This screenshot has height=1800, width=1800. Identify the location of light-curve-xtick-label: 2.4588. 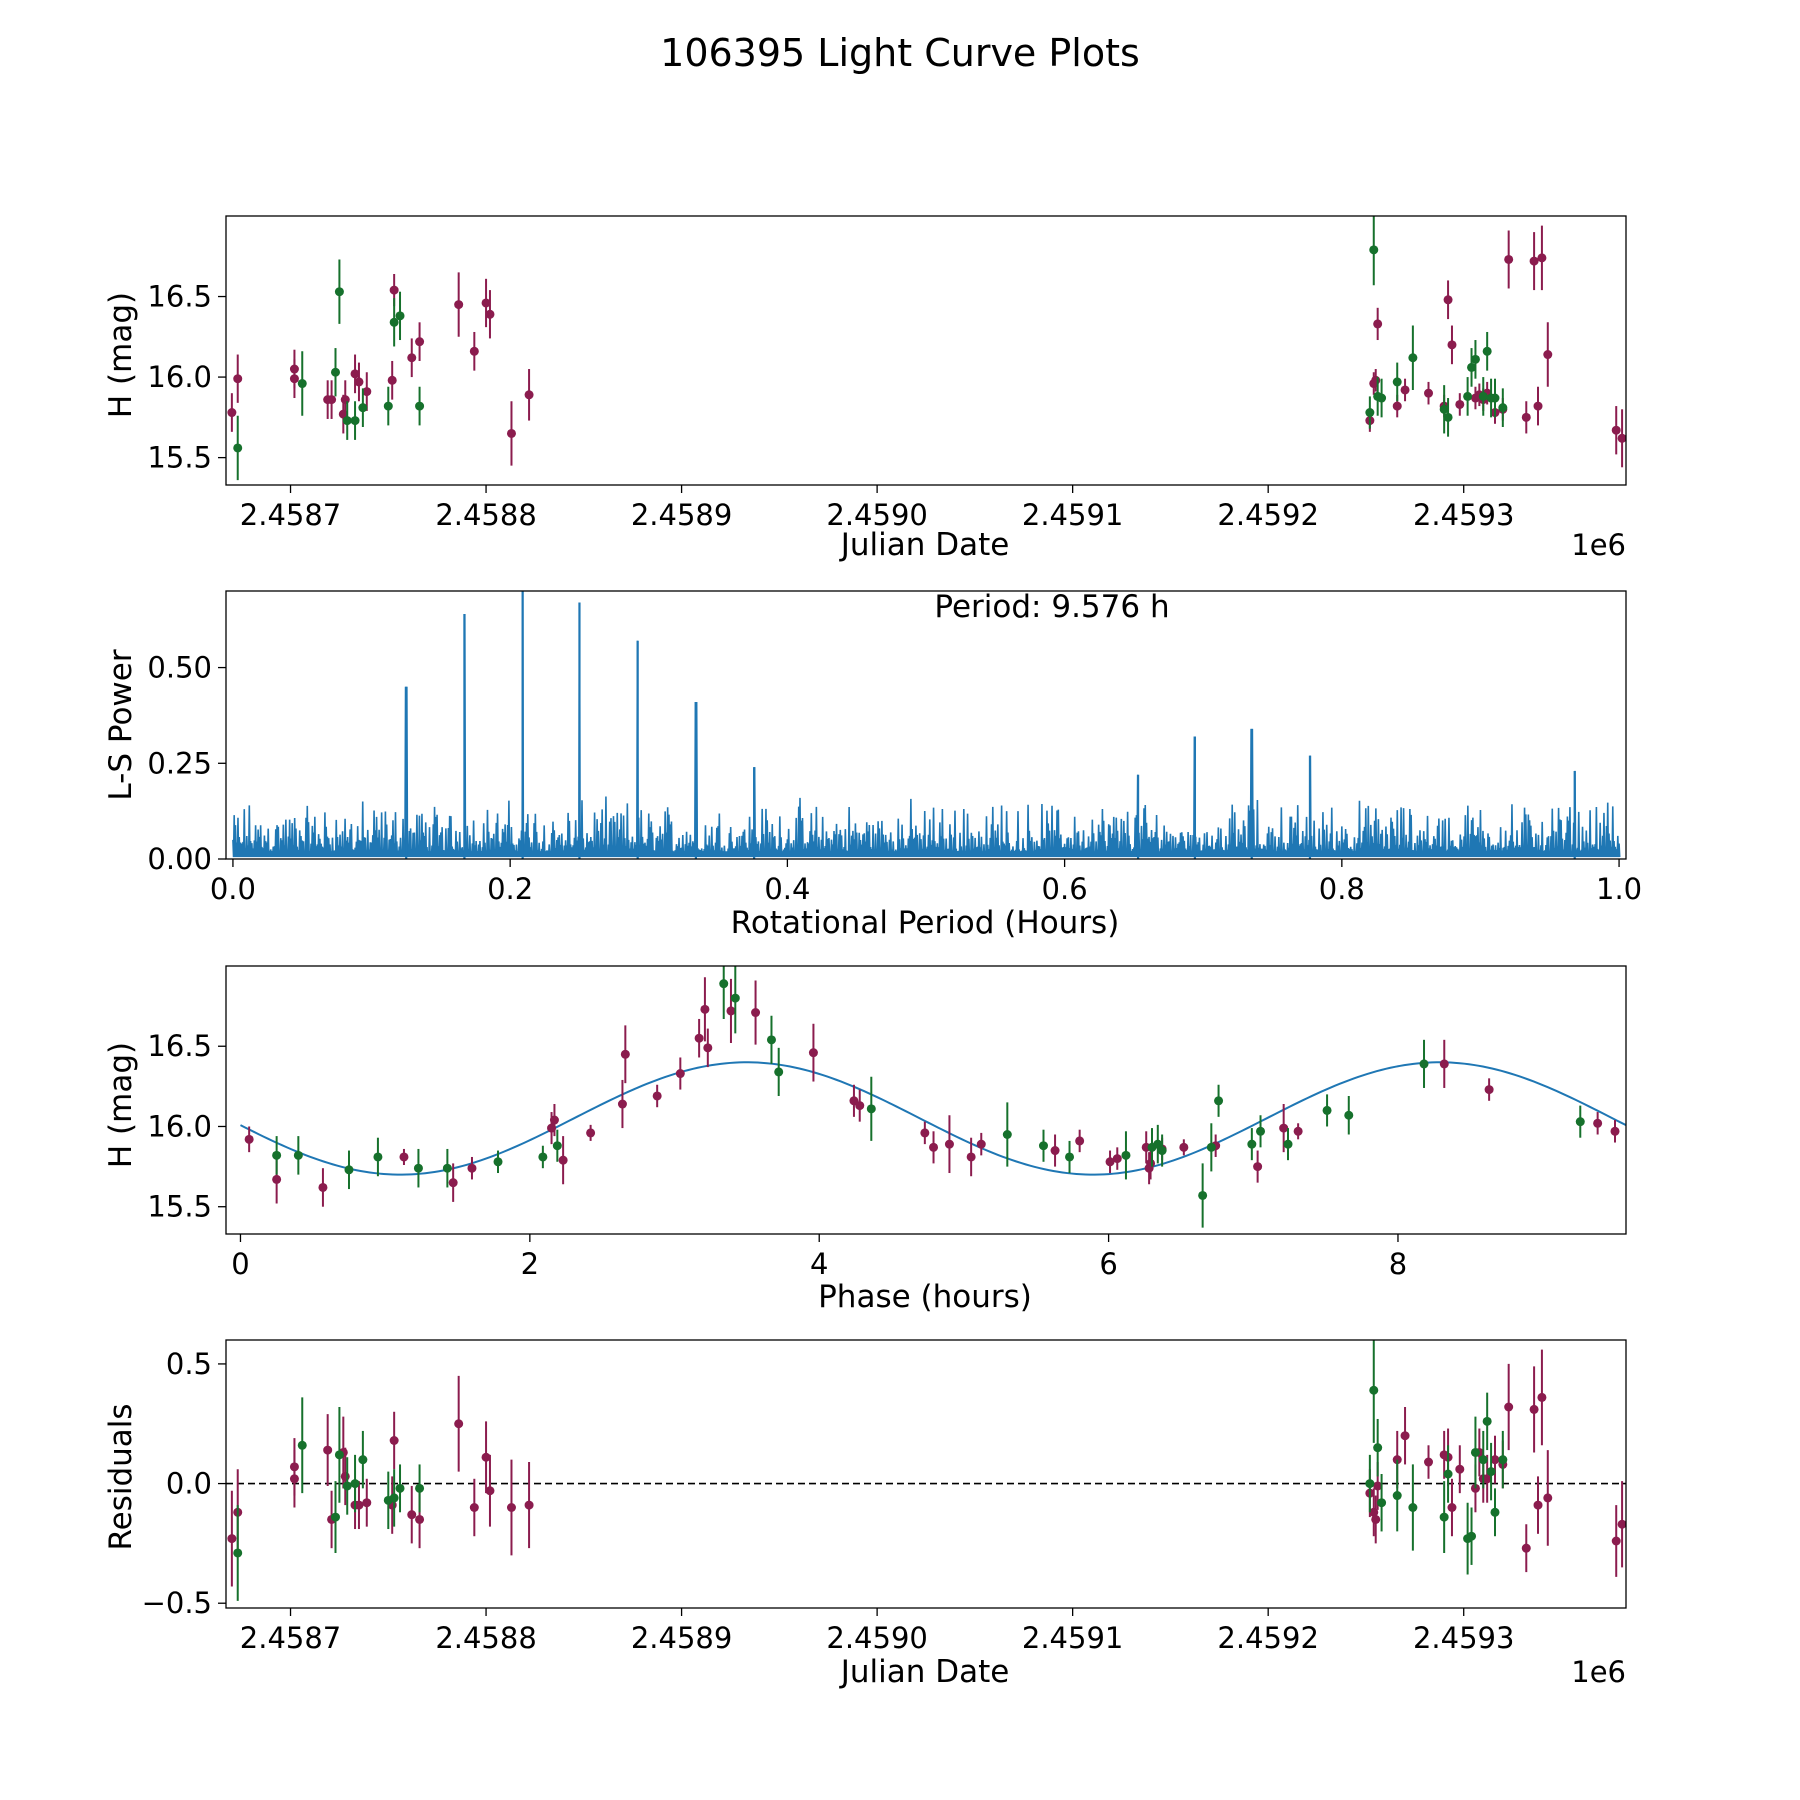
(485, 515).